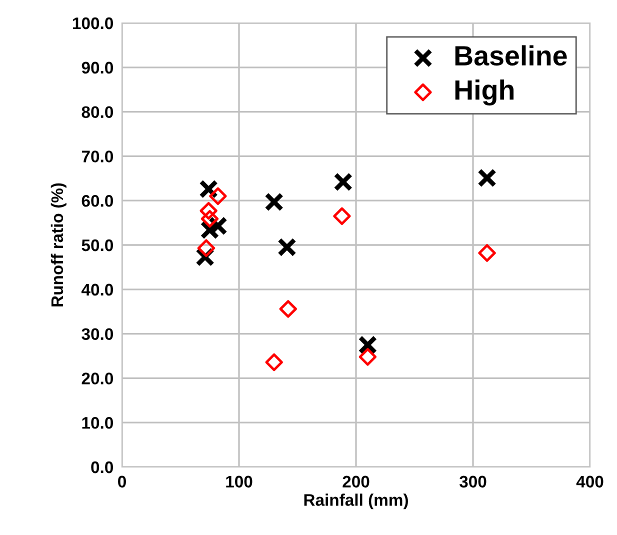 Image resolution: width=617 pixels, height=535 pixels. Describe the element at coordinates (511, 55) in the screenshot. I see `legend-label: Baseline` at that location.